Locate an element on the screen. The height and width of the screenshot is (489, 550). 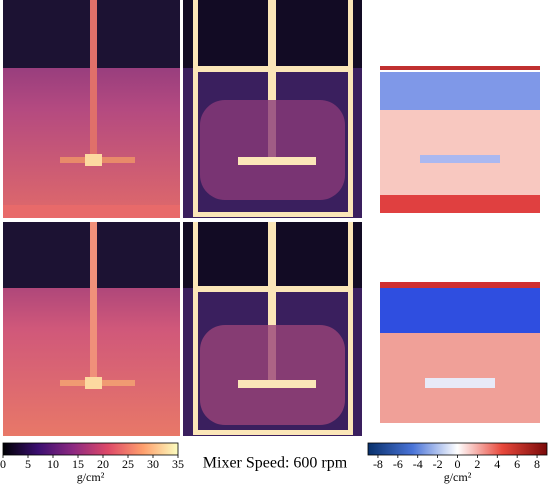
tick-label: -6 is located at coordinates (398, 464).